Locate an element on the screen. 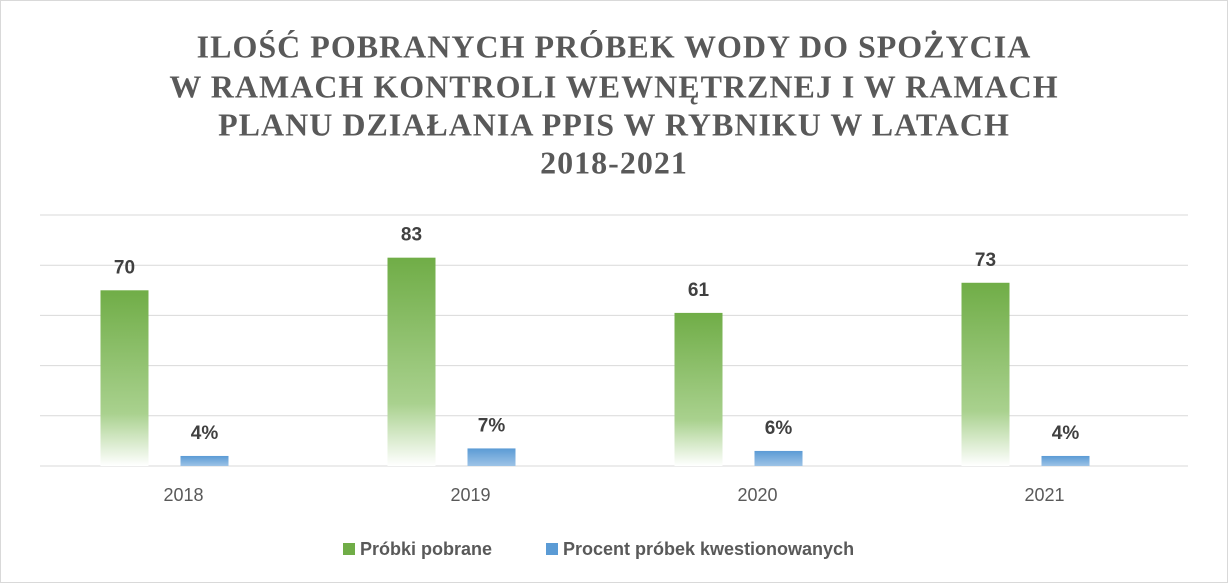 This screenshot has height=583, width=1228. data-label: 7% is located at coordinates (492, 425).